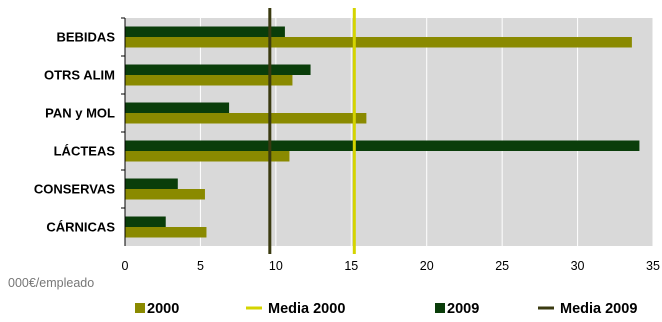 Image resolution: width=662 pixels, height=322 pixels. I want to click on reference-lines, so click(312, 131).